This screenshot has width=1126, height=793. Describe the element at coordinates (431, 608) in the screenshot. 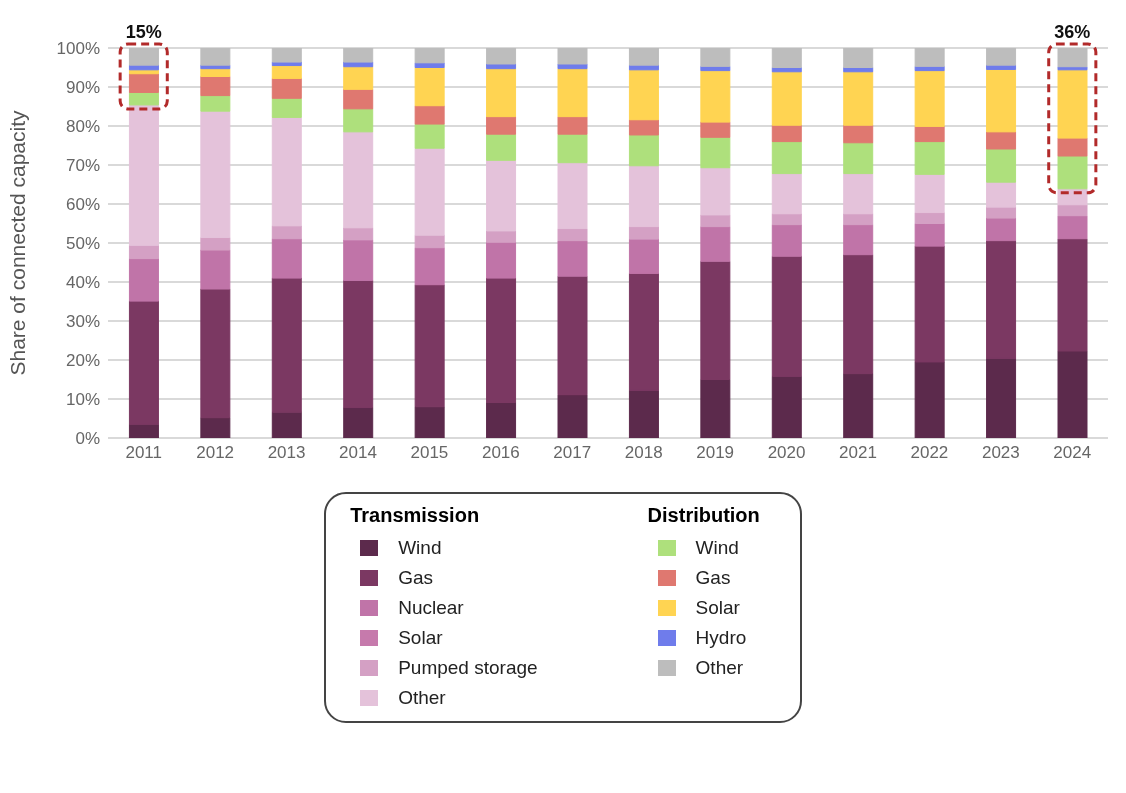

I see `legend-label: Nuclear` at that location.